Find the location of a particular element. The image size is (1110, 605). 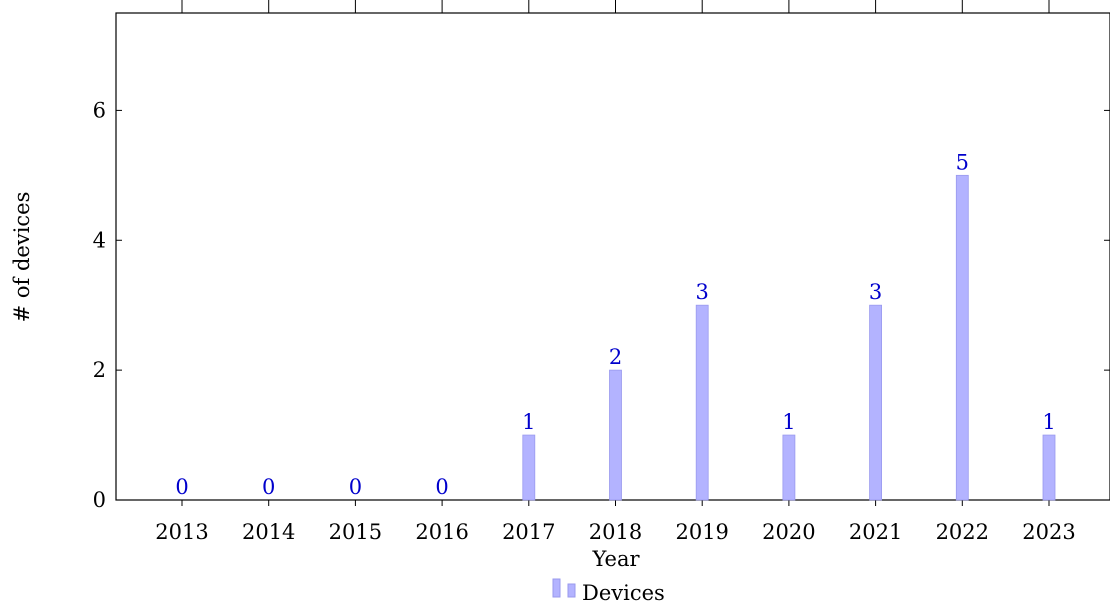

x-tick-label: 2019 is located at coordinates (701, 532).